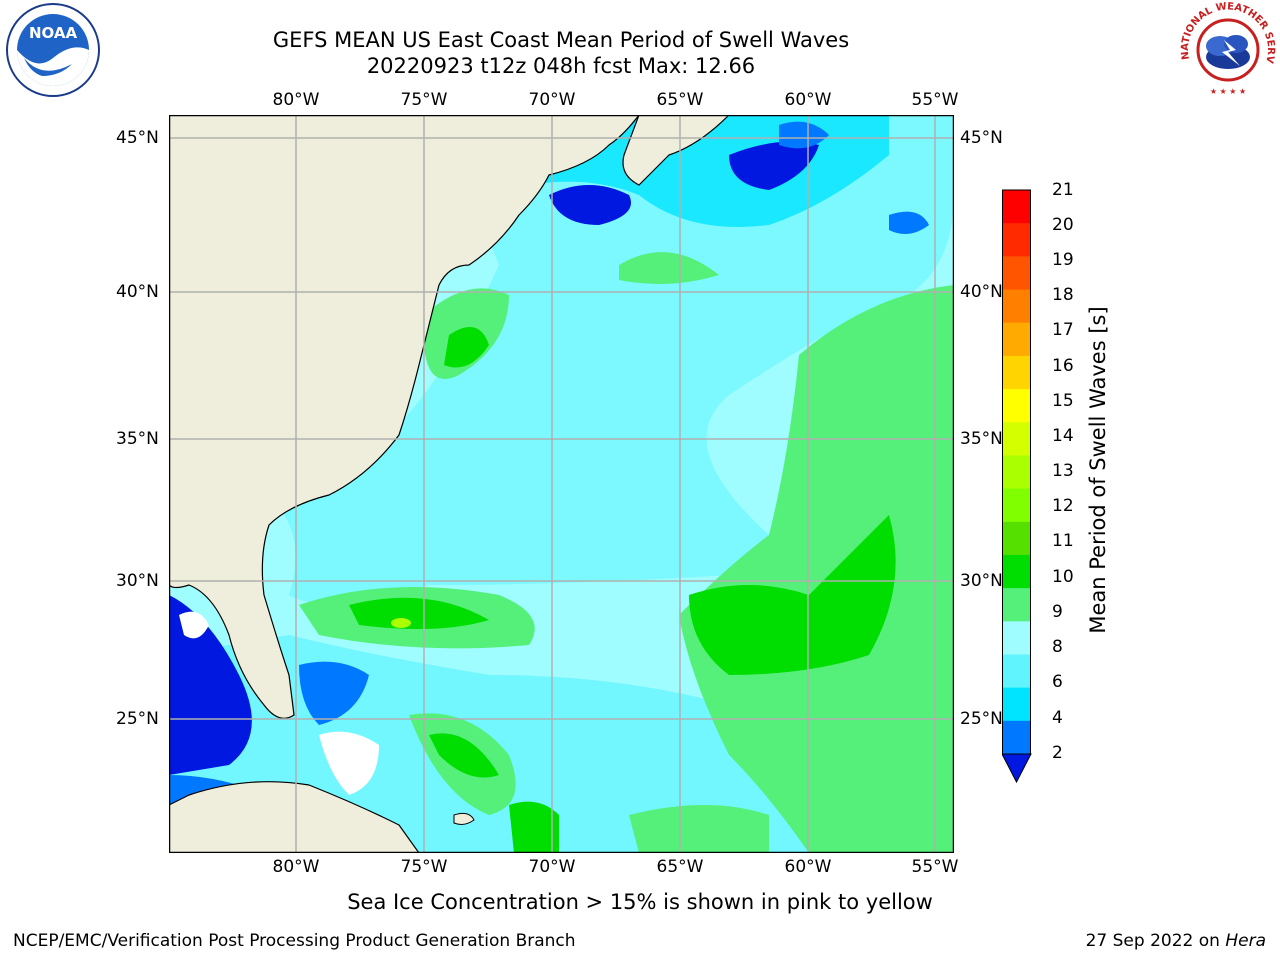  Describe the element at coordinates (137, 292) in the screenshot. I see `lat-label-left: 40°N` at that location.